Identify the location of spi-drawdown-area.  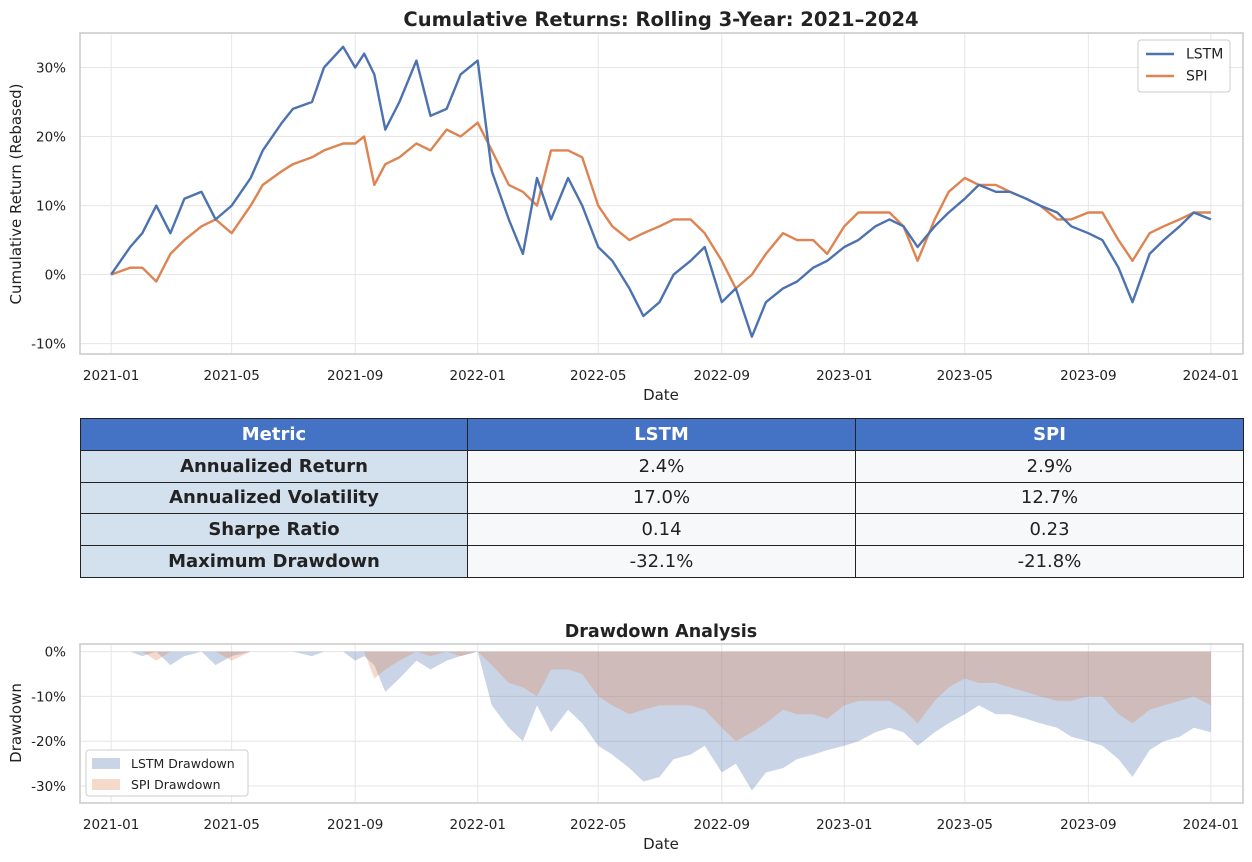
(661, 696).